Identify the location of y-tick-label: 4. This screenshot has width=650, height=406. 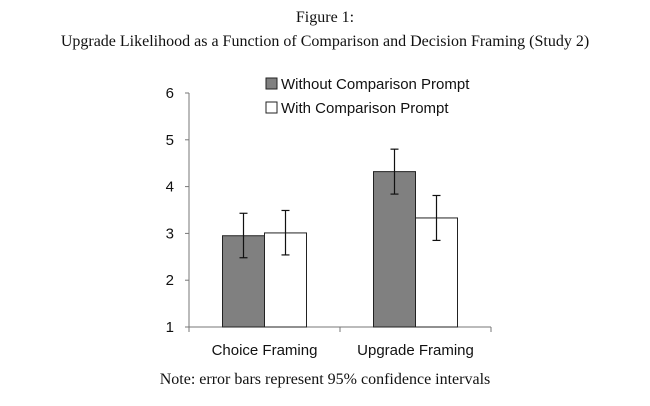
(170, 187).